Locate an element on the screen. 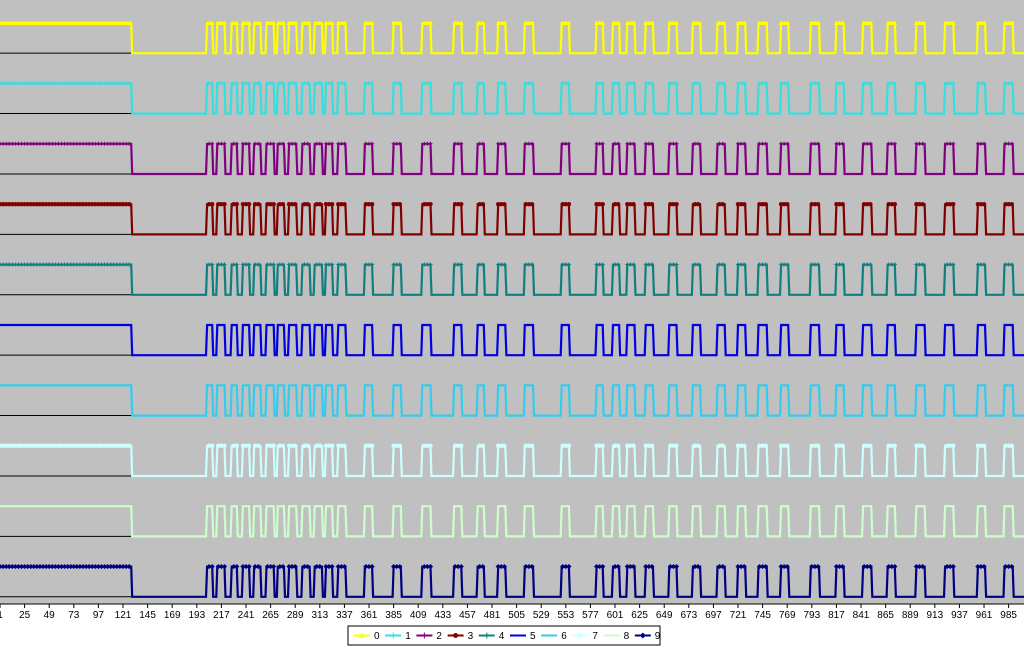 This screenshot has height=651, width=1024. x-tick-label: 505 is located at coordinates (516, 615).